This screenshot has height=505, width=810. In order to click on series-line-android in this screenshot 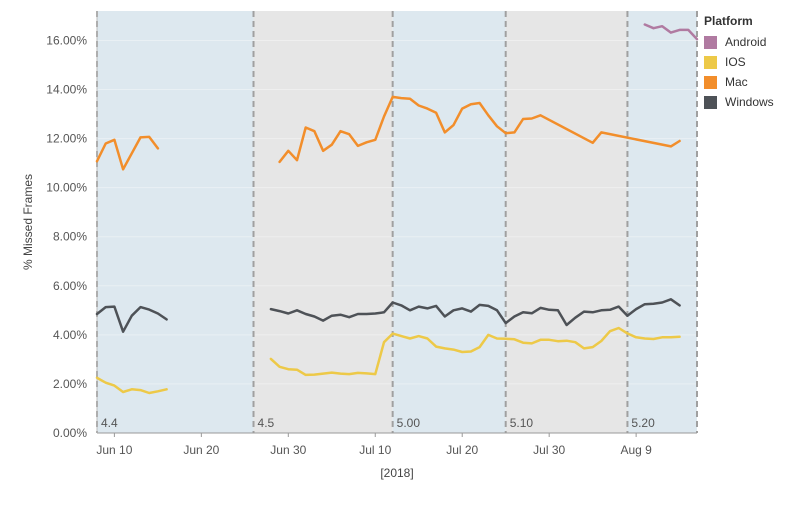, I will do `click(671, 32)`.